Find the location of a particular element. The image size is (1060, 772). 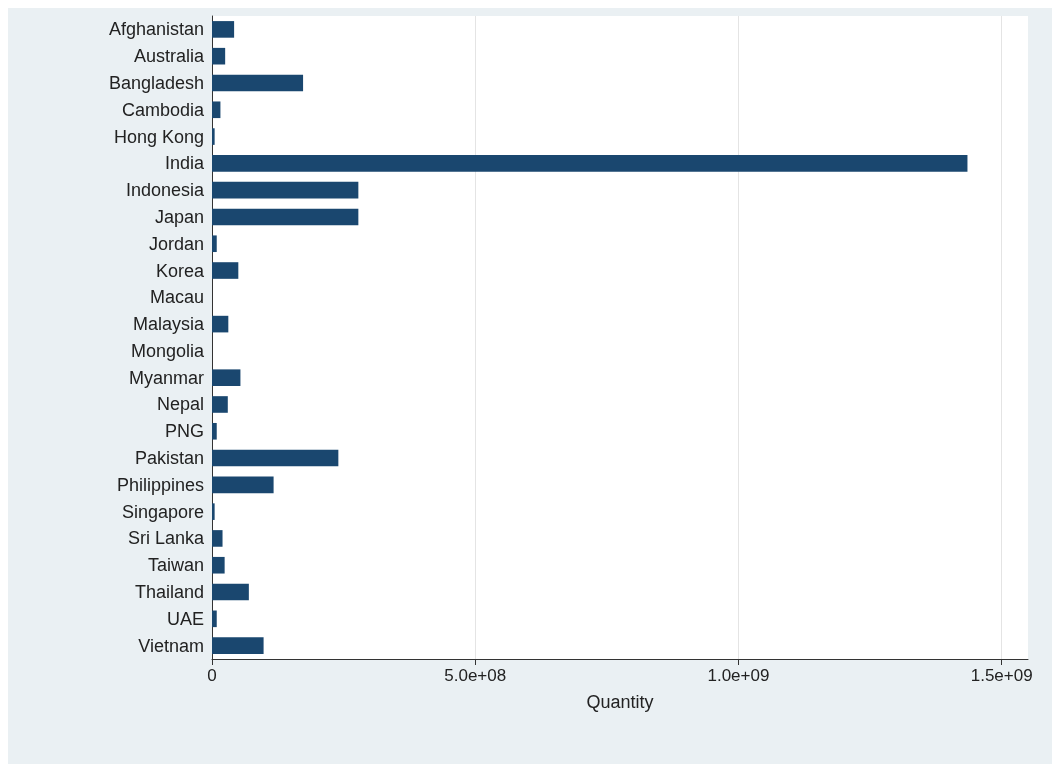

y-tick-label: Thailand is located at coordinates (169, 592).